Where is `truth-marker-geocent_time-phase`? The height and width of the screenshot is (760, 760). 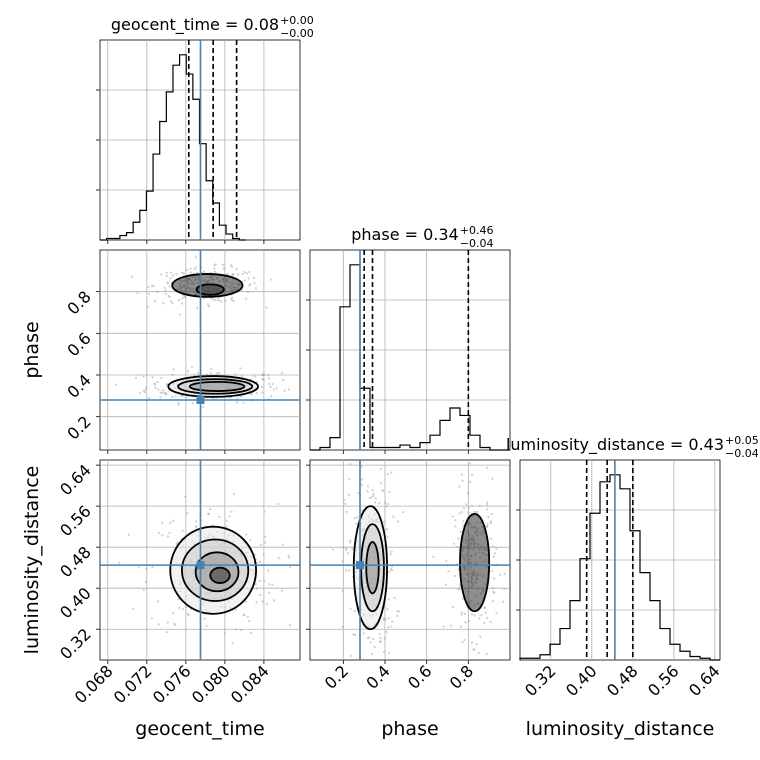
truth-marker-geocent_time-phase is located at coordinates (200, 400).